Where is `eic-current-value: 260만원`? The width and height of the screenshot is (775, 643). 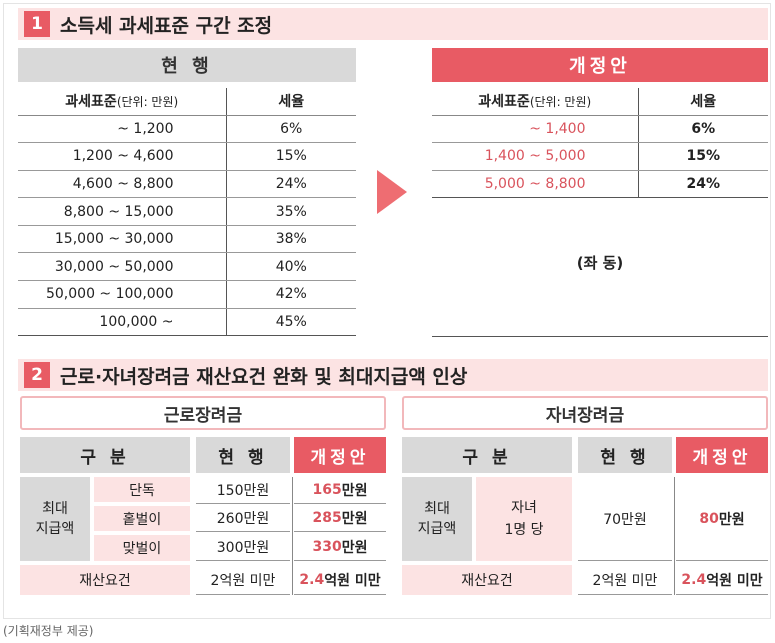
eic-current-value: 260만원 is located at coordinates (243, 518).